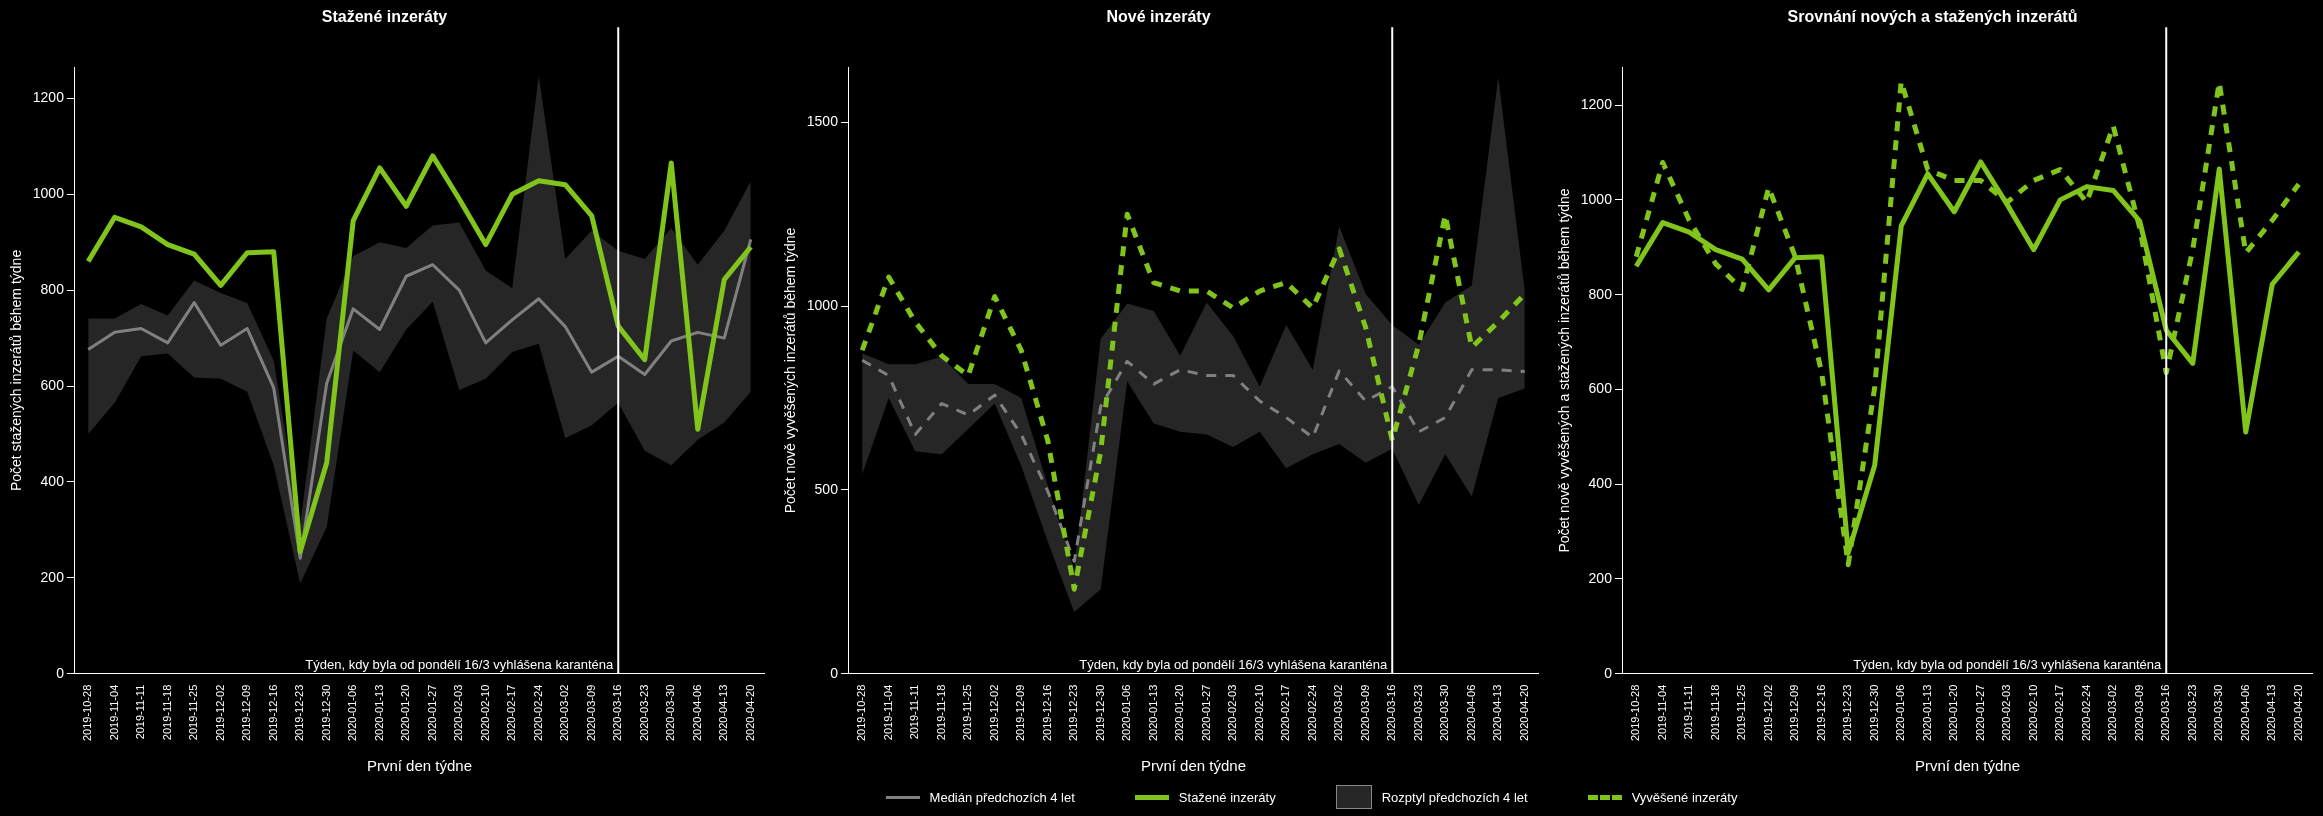 The width and height of the screenshot is (2323, 816). Describe the element at coordinates (1227, 797) in the screenshot. I see `legend-label: Stažené inzeráty` at that location.